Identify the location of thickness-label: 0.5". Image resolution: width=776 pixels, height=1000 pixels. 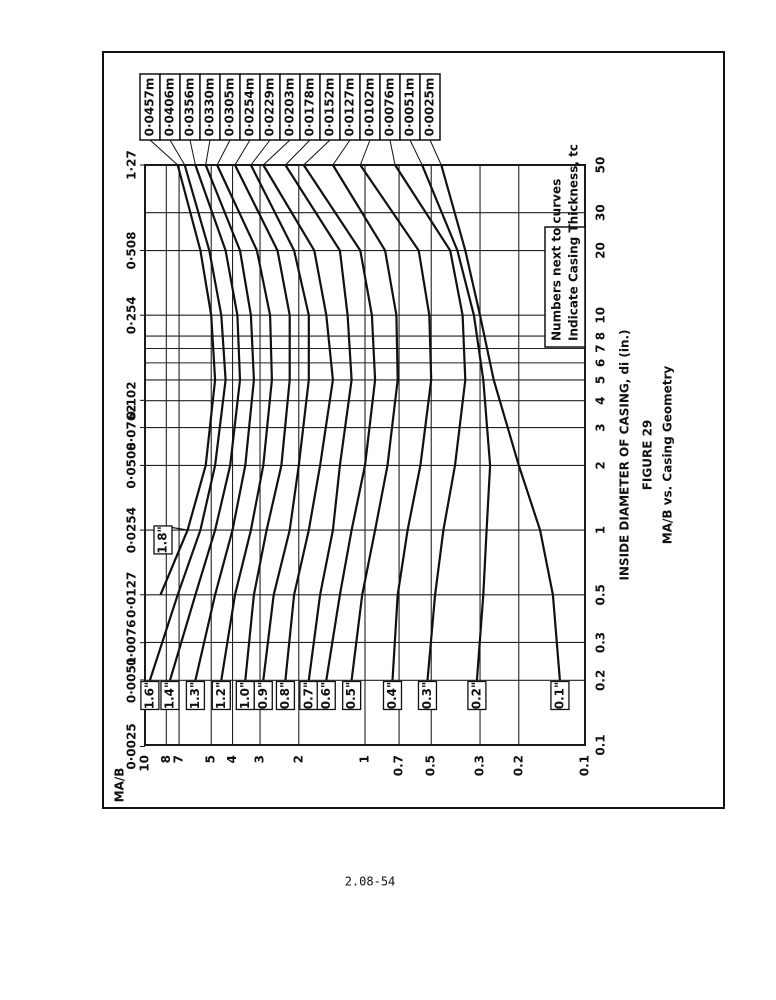
(351, 696).